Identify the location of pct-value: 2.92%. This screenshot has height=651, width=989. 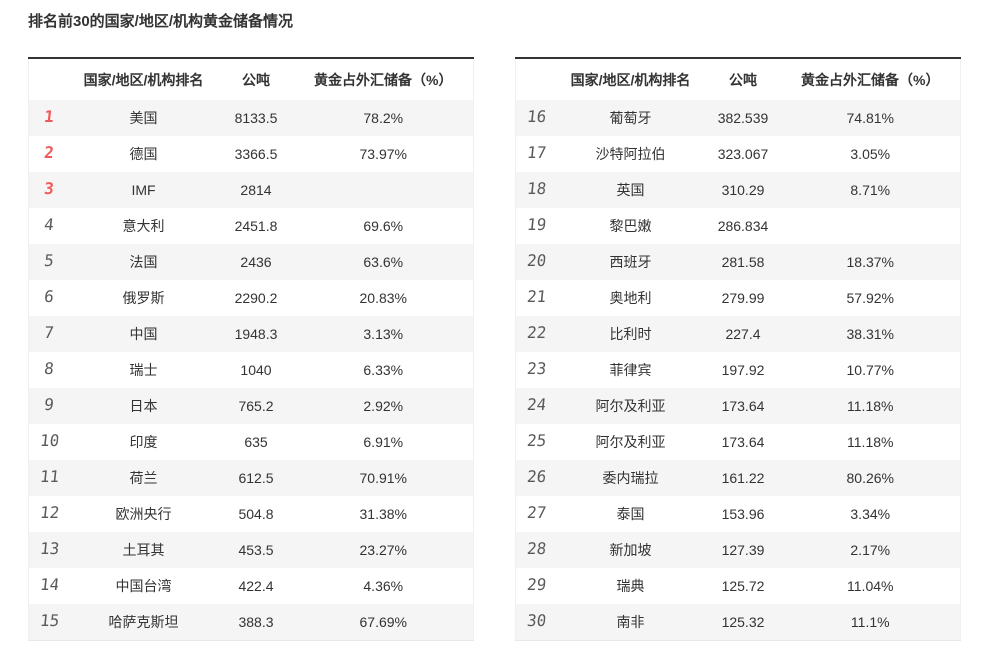
(383, 406).